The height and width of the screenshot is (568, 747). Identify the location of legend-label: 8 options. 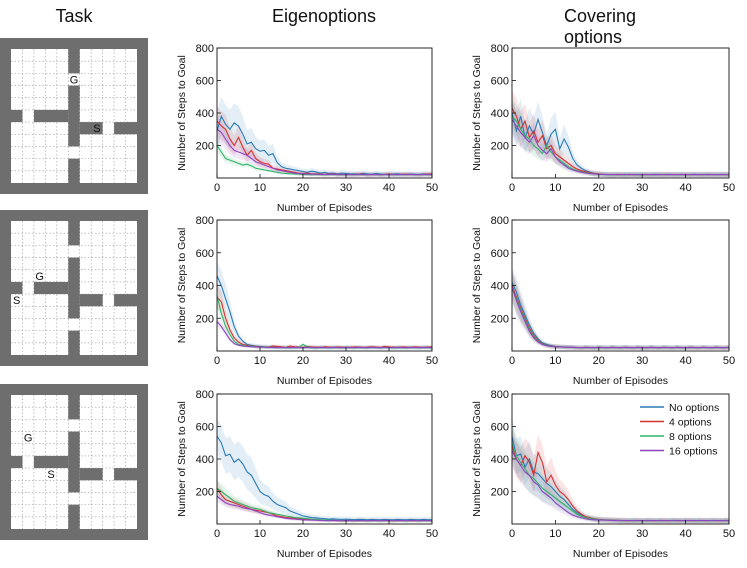
(690, 437).